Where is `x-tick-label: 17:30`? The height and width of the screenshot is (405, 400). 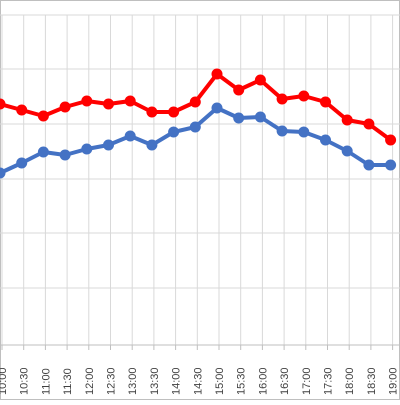
x-tick-label: 17:30 is located at coordinates (329, 381).